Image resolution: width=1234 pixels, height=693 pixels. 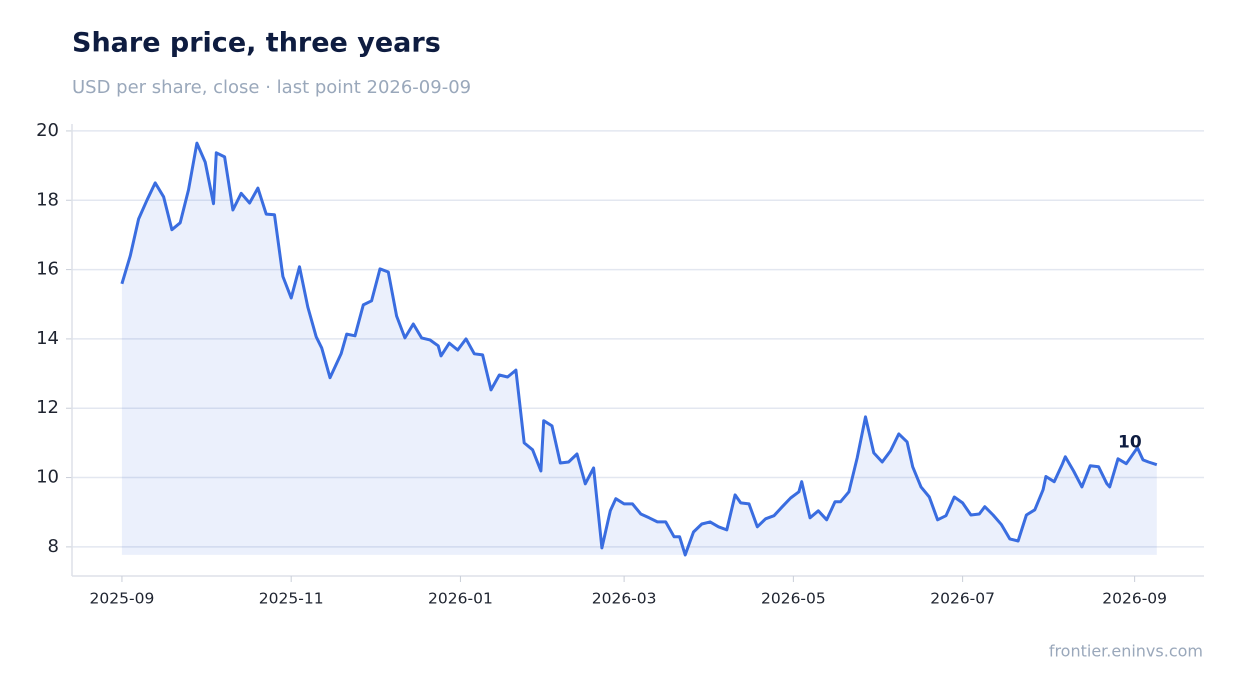 What do you see at coordinates (1126, 651) in the screenshot?
I see `source-note: frontier.eninvs.com` at bounding box center [1126, 651].